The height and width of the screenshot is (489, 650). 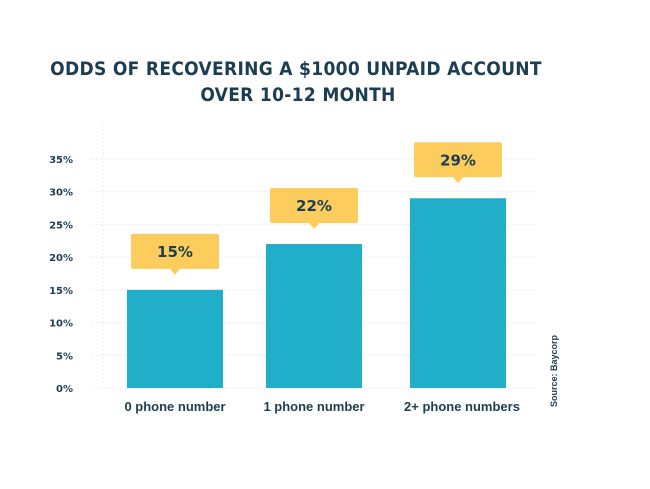 I want to click on data-label-callout: 15%, so click(x=175, y=254).